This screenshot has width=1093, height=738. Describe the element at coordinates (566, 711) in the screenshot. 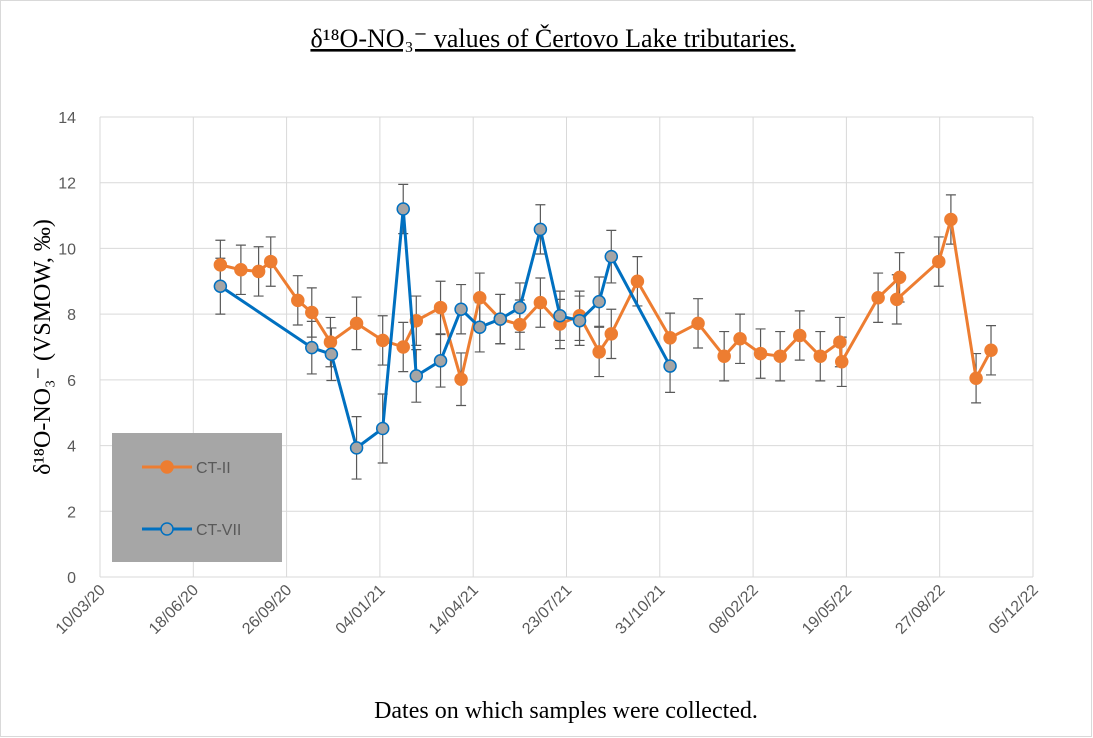

I see `x-axis-label: Dates on which samples were collected.` at that location.